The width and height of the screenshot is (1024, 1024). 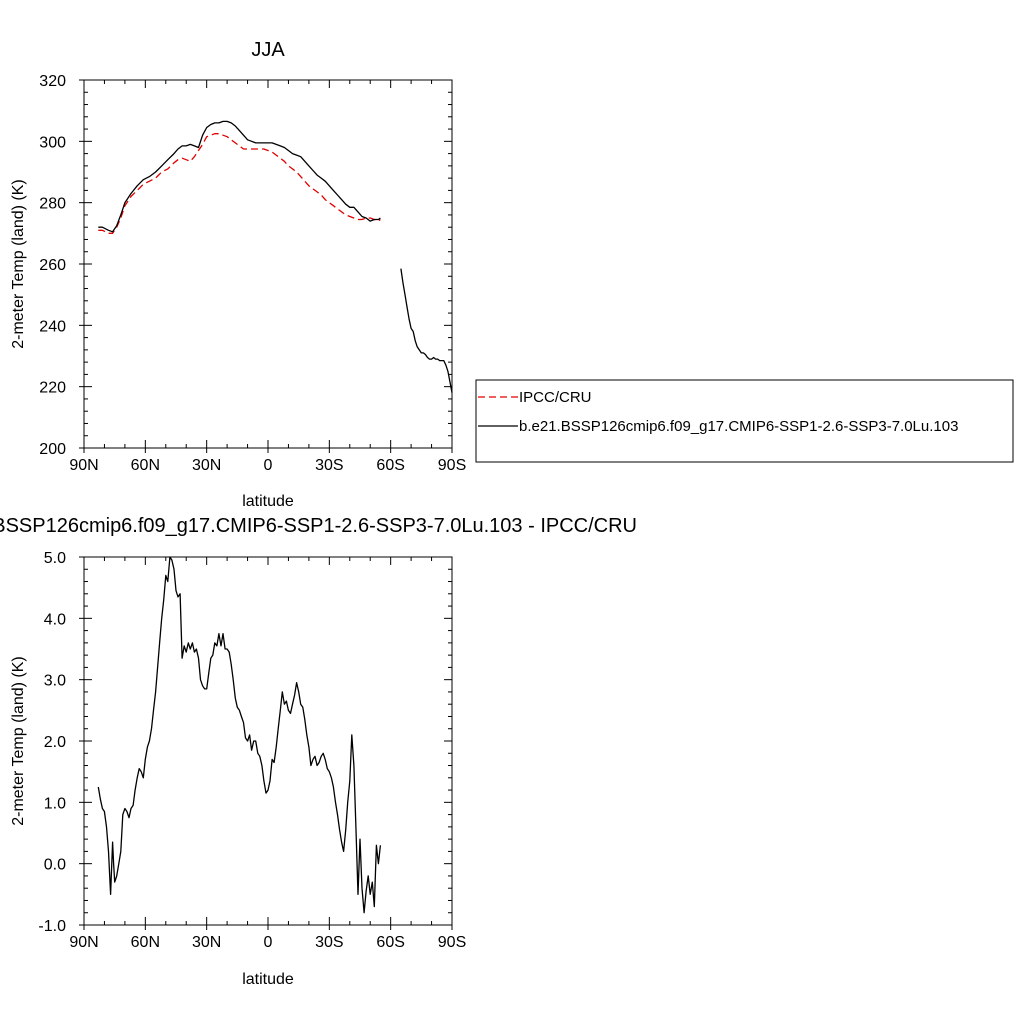 What do you see at coordinates (206, 942) in the screenshot?
I see `bottom-x-tick-label: 30N` at bounding box center [206, 942].